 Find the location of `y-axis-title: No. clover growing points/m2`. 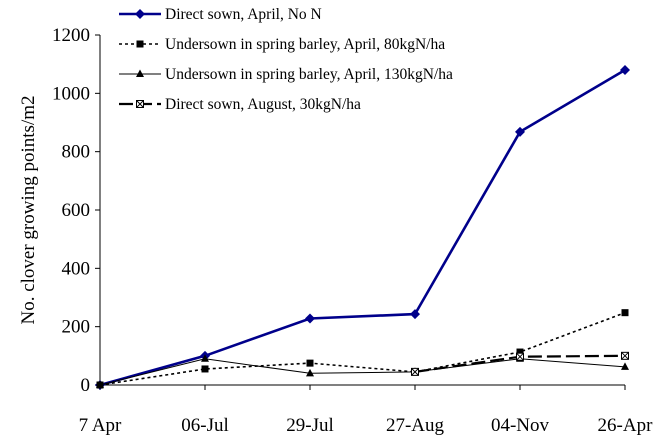

y-axis-title: No. clover growing points/m2 is located at coordinates (28, 209).